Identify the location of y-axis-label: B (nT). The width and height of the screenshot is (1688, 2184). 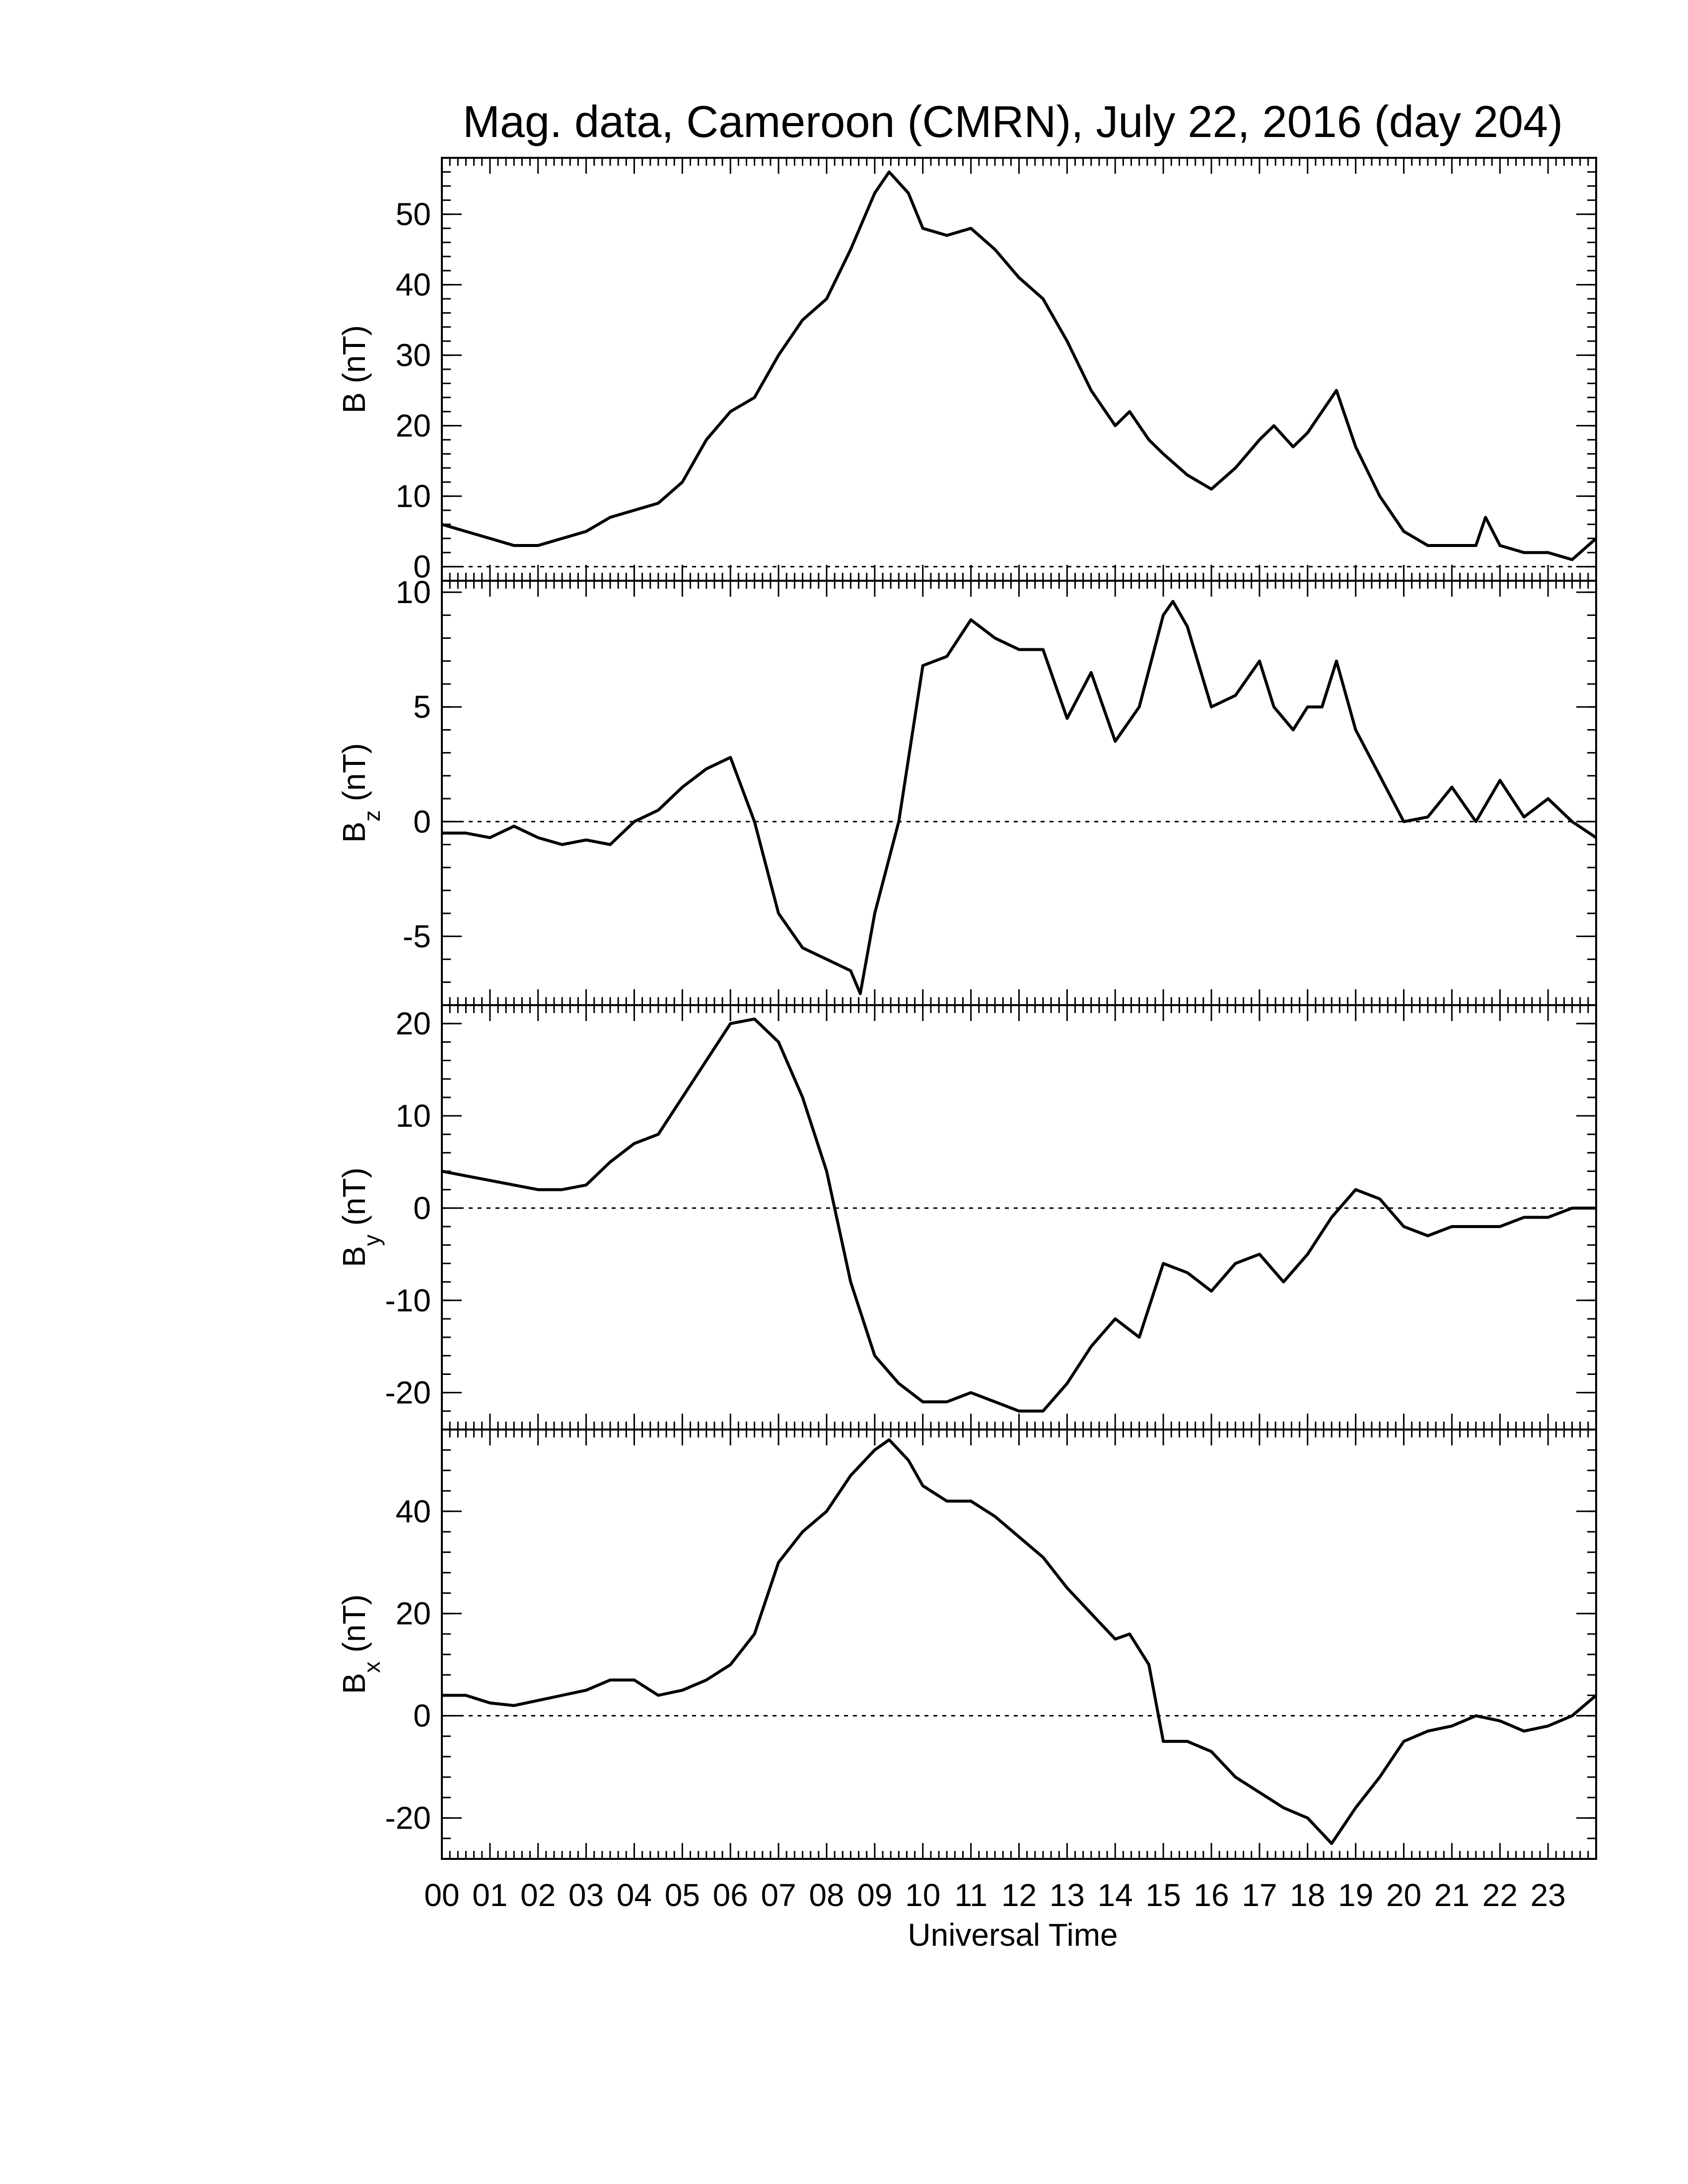
(354, 369).